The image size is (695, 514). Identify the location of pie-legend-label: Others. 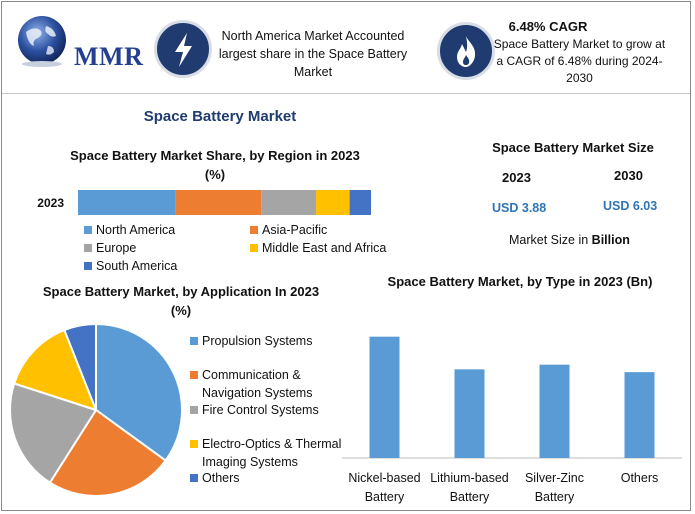
(221, 478).